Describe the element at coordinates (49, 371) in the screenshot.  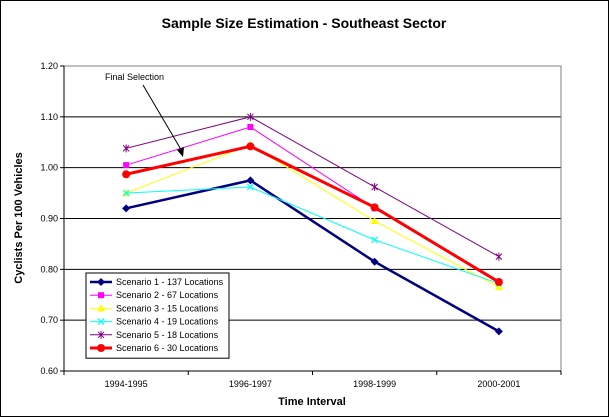
I see `y-tick-label: 0.60` at that location.